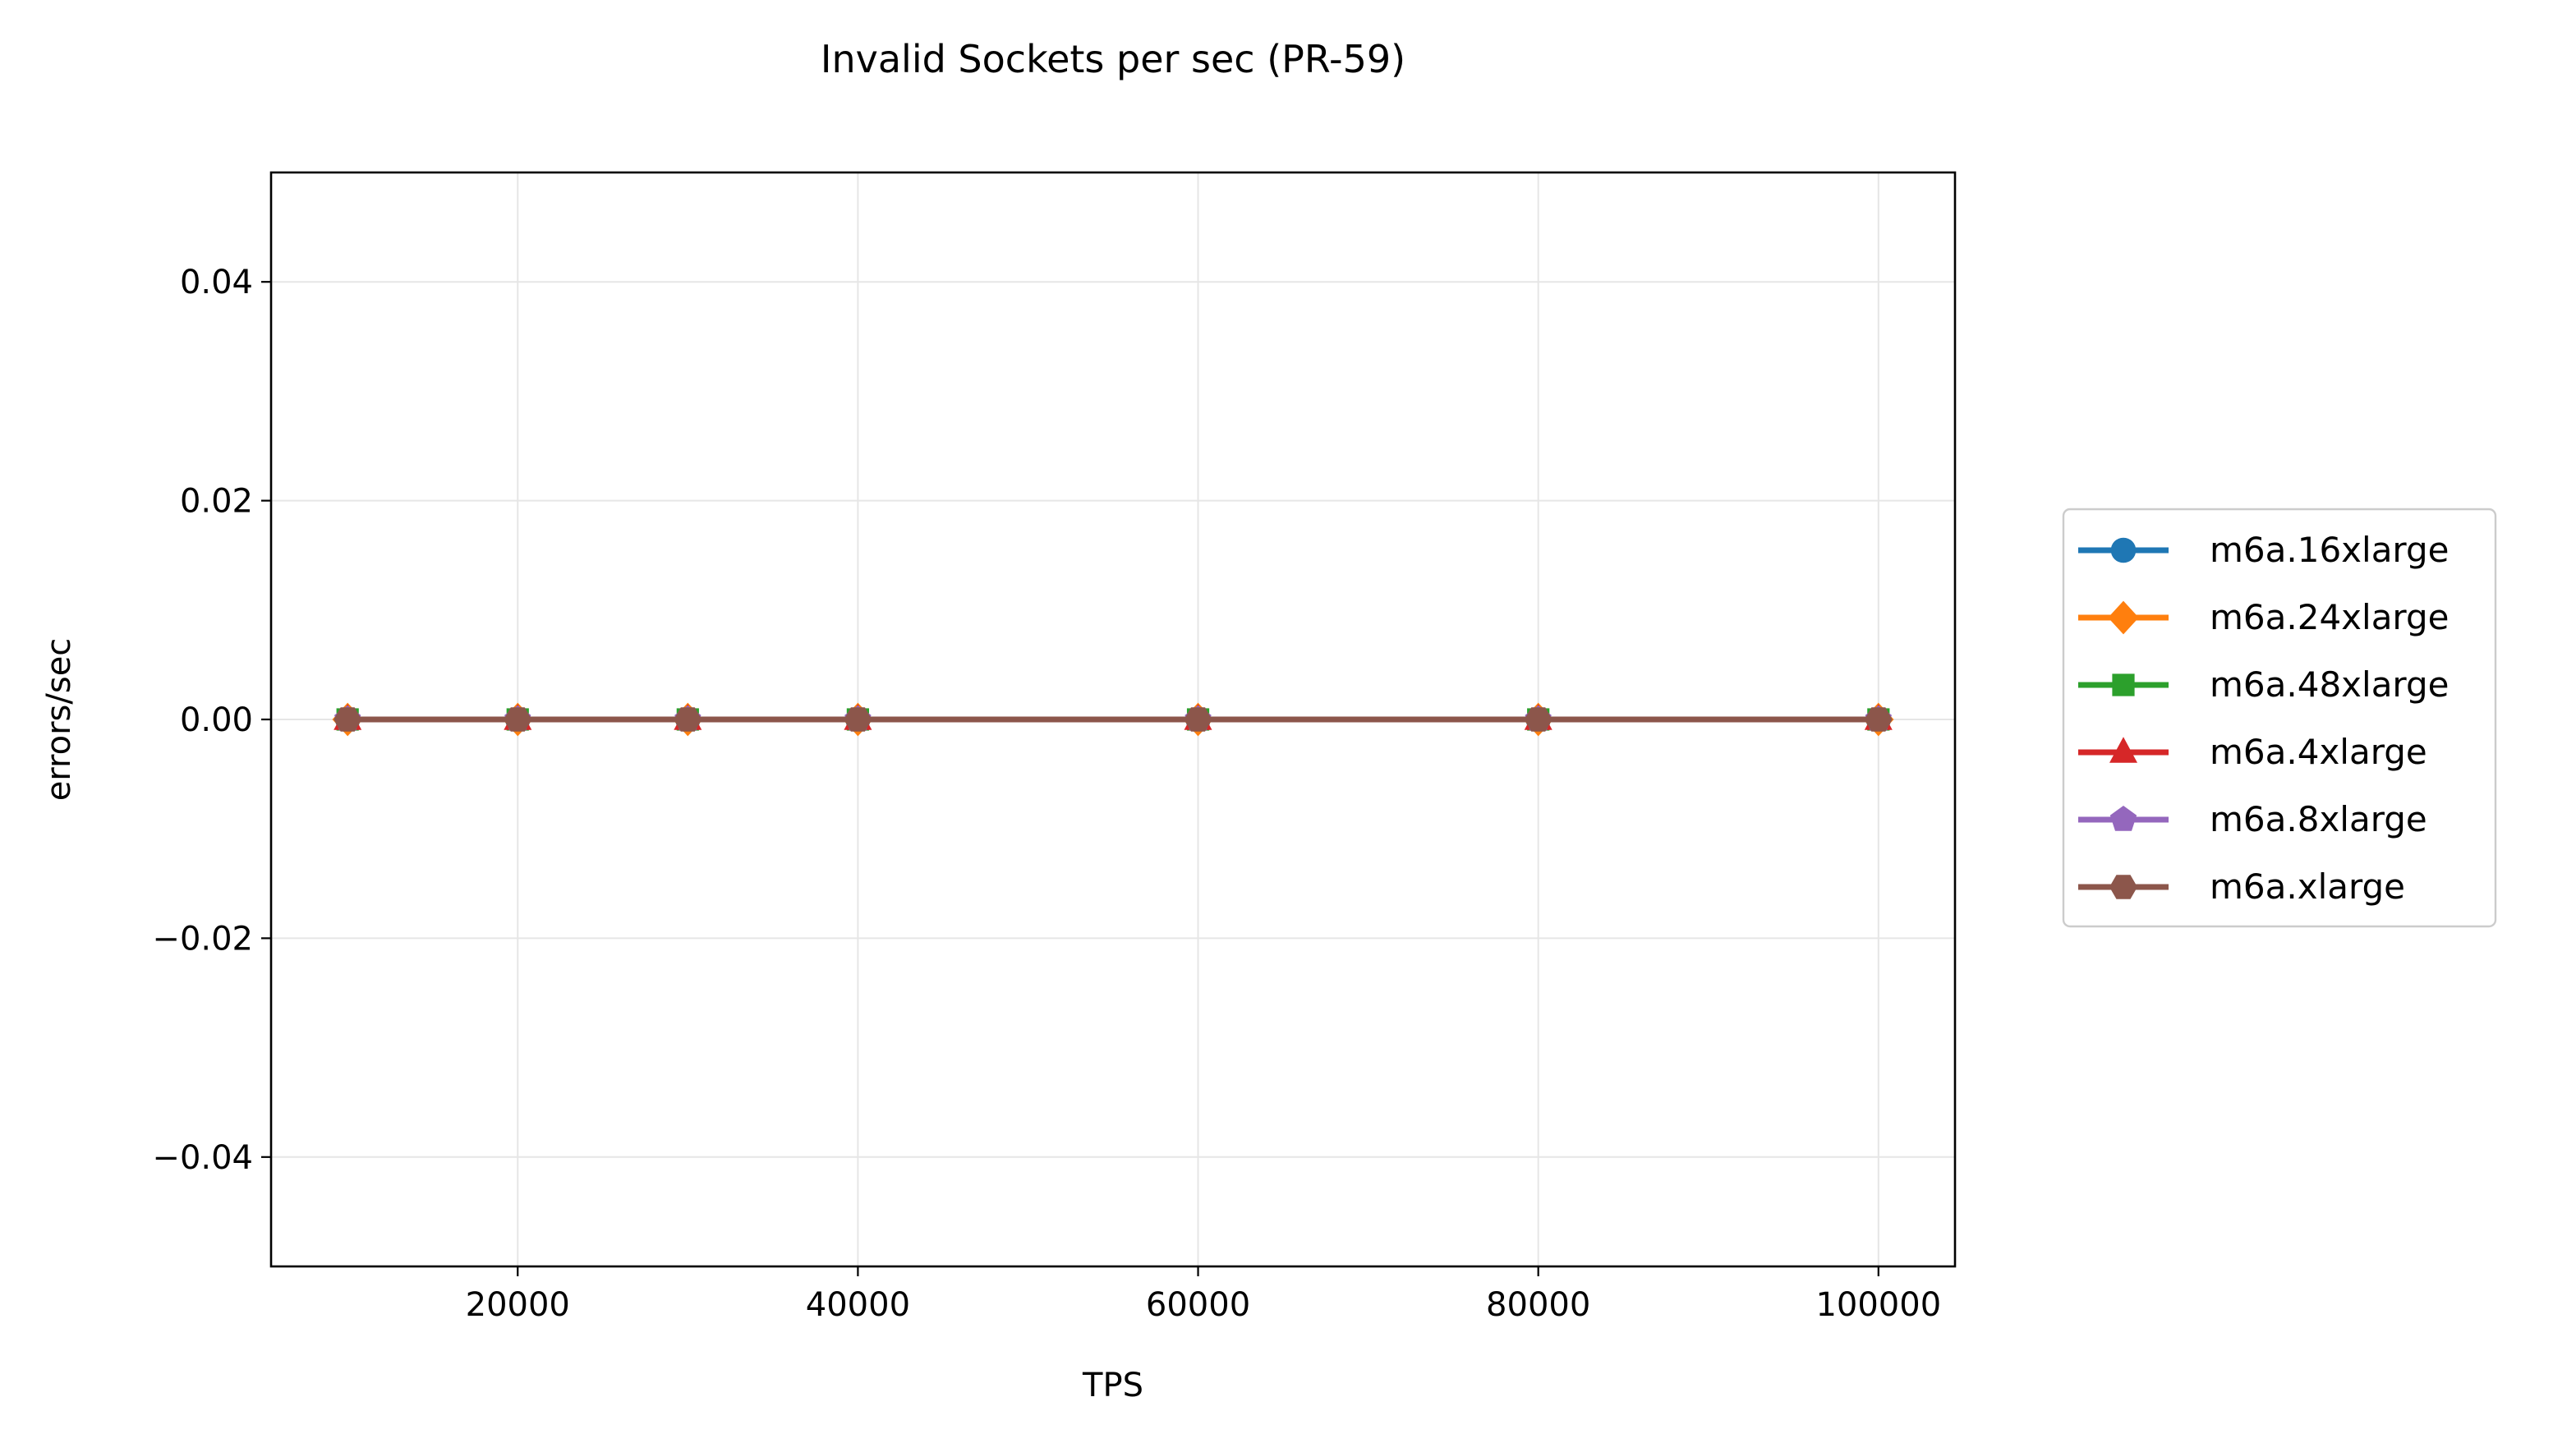  What do you see at coordinates (1198, 1305) in the screenshot?
I see `x-tick-label: 60000` at bounding box center [1198, 1305].